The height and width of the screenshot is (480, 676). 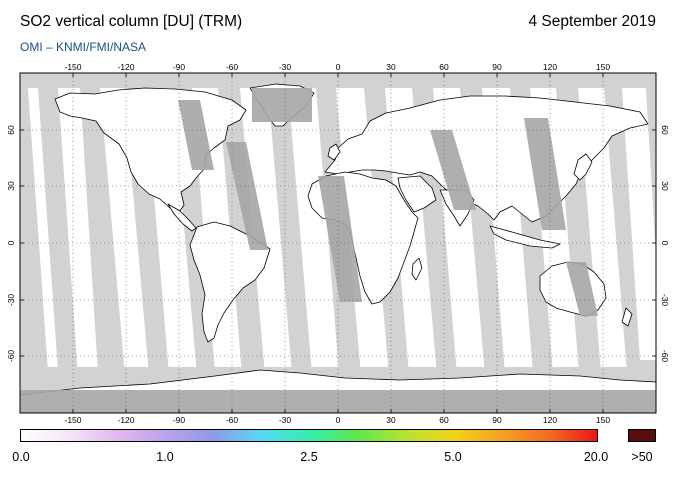 What do you see at coordinates (309, 457) in the screenshot?
I see `colorbar-label: 2.5` at bounding box center [309, 457].